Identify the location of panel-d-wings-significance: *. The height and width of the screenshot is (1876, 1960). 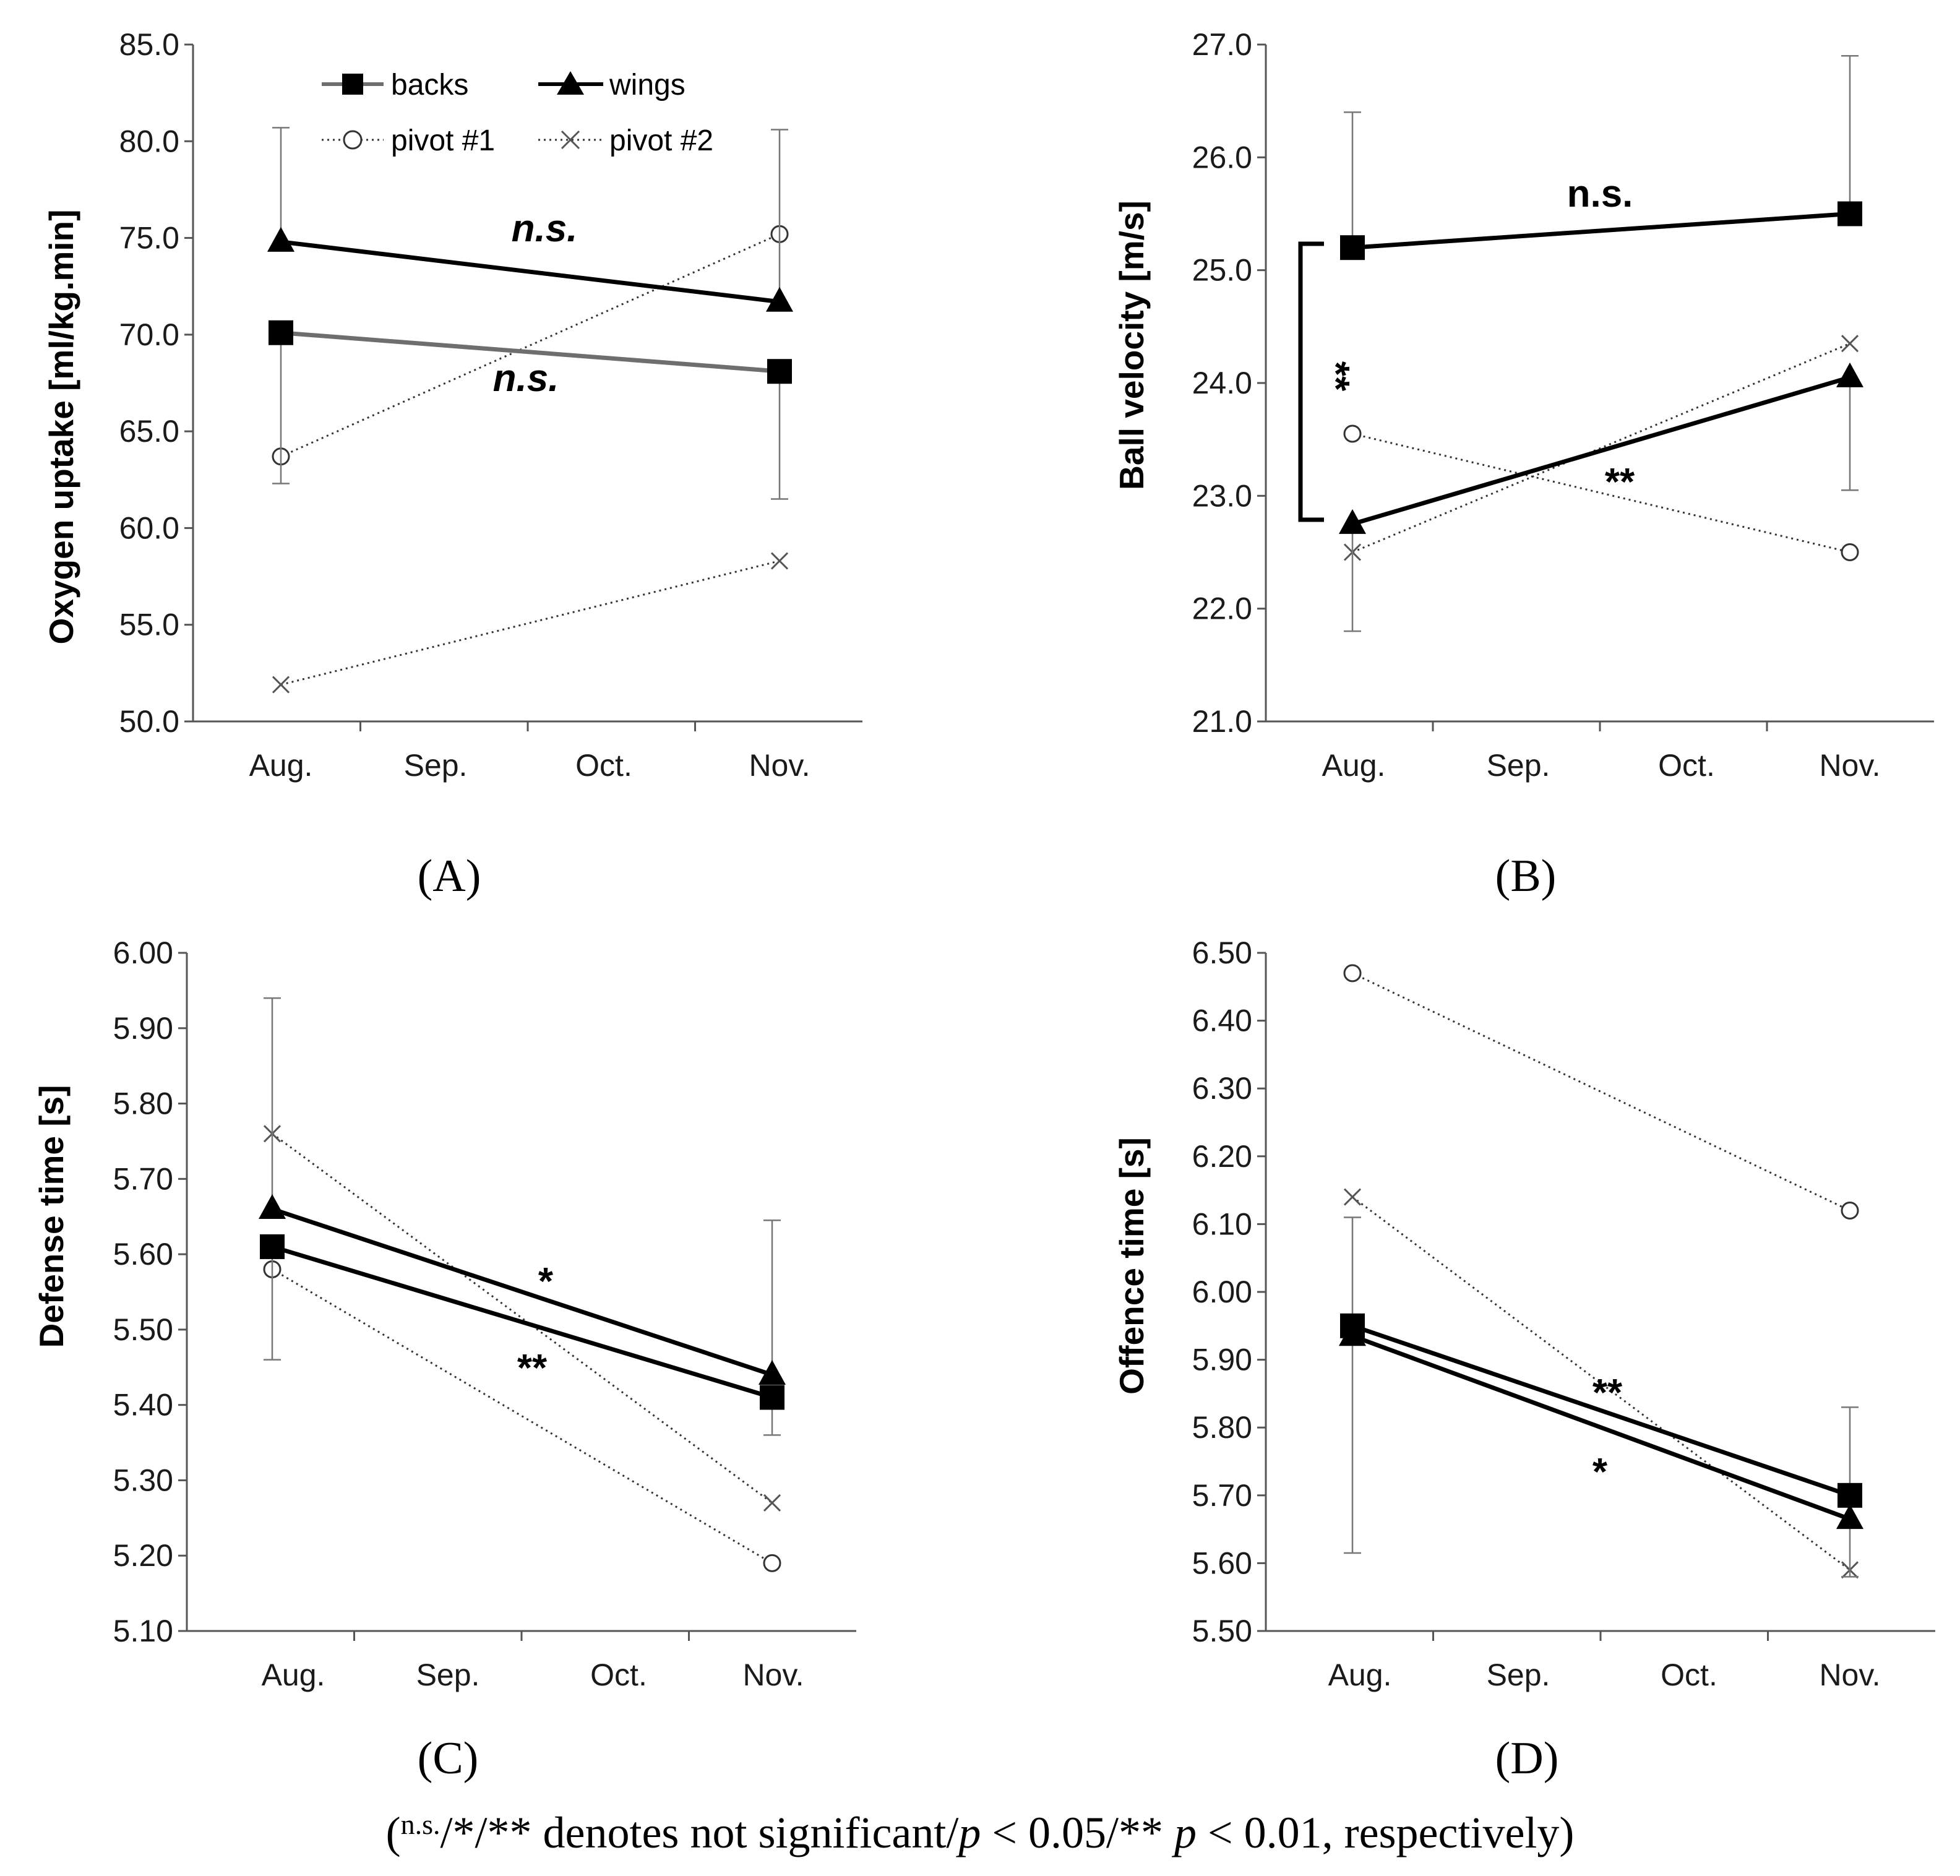
(1600, 1472).